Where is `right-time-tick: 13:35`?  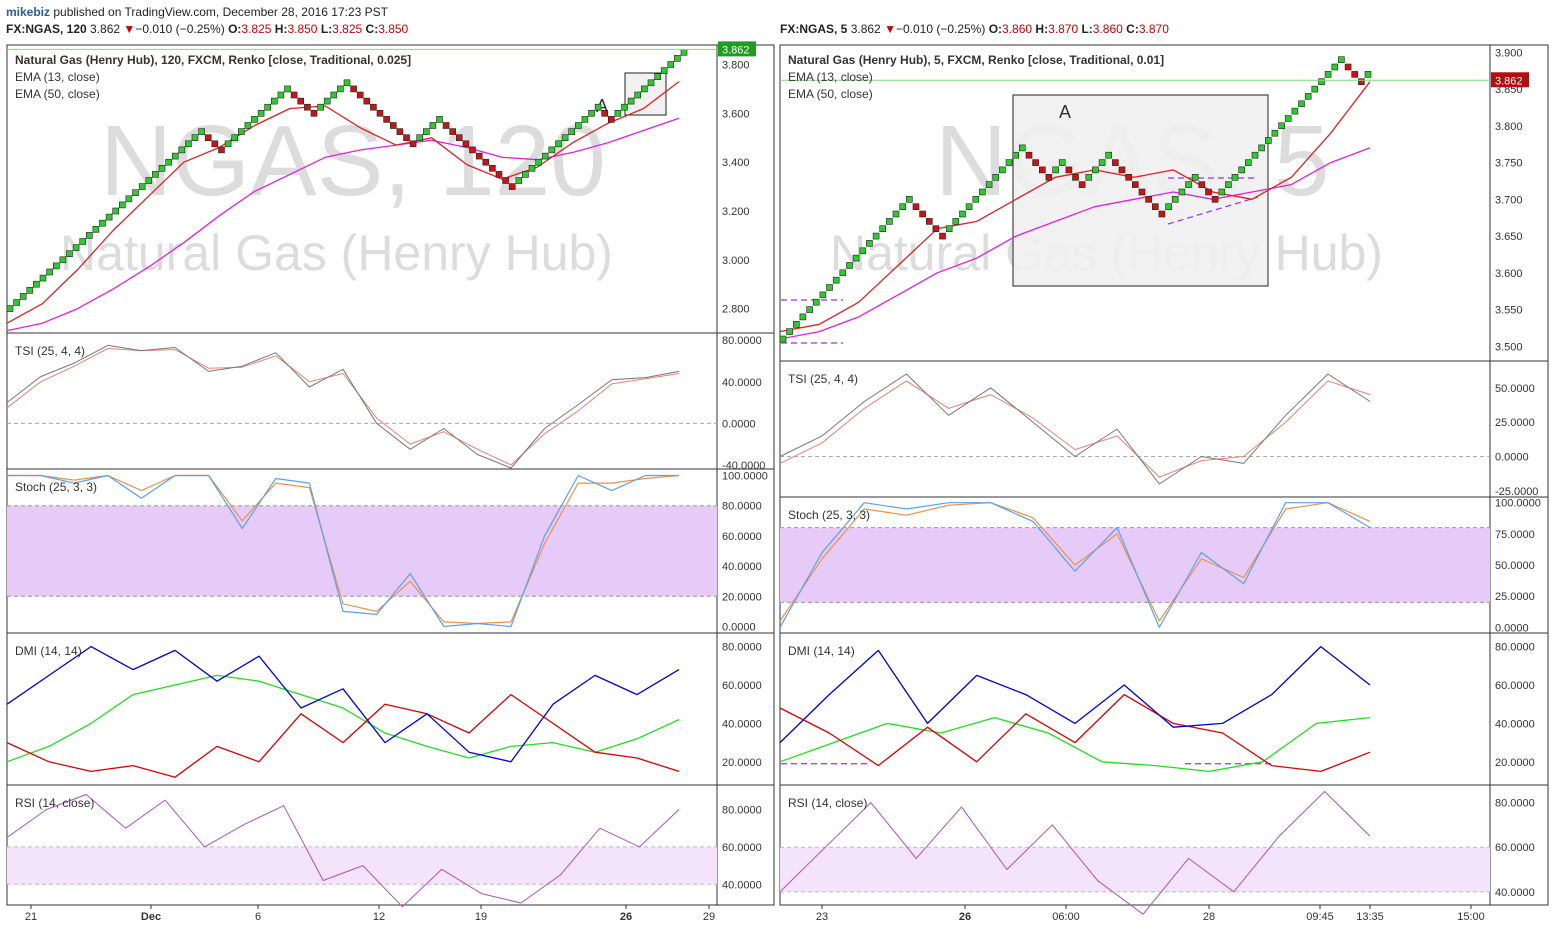 right-time-tick: 13:35 is located at coordinates (1370, 917).